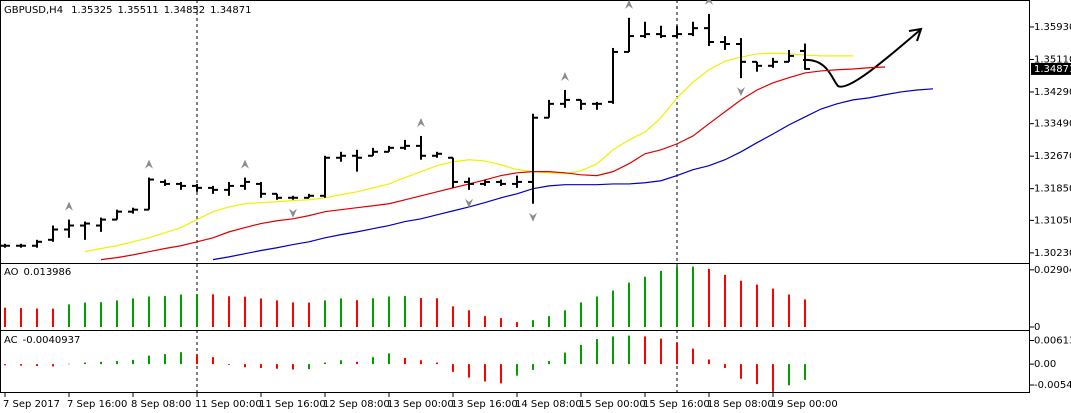 Image resolution: width=1071 pixels, height=413 pixels. I want to click on y-tick-label: 1.32670, so click(1052, 156).